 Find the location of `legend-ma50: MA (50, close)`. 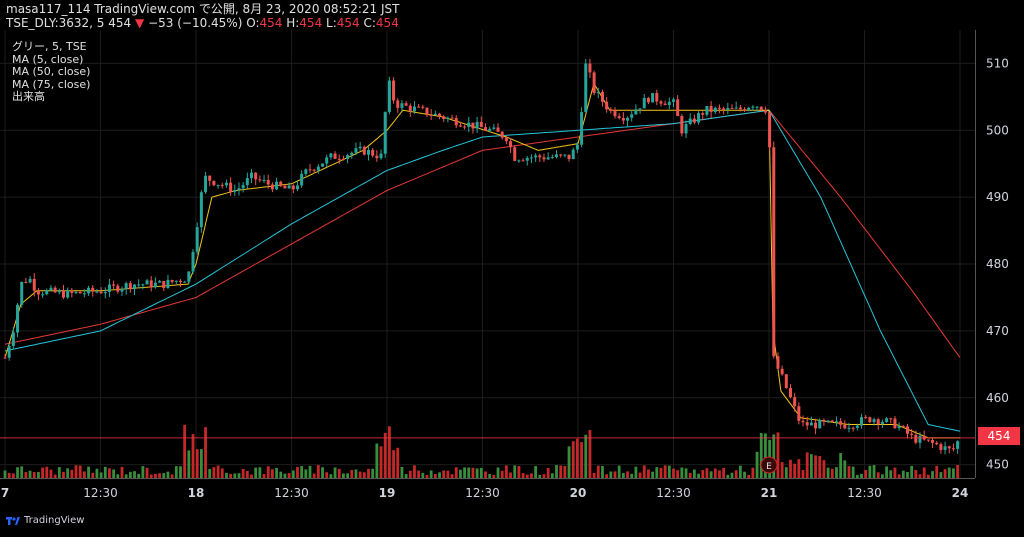

legend-ma50: MA (50, close) is located at coordinates (51, 71).